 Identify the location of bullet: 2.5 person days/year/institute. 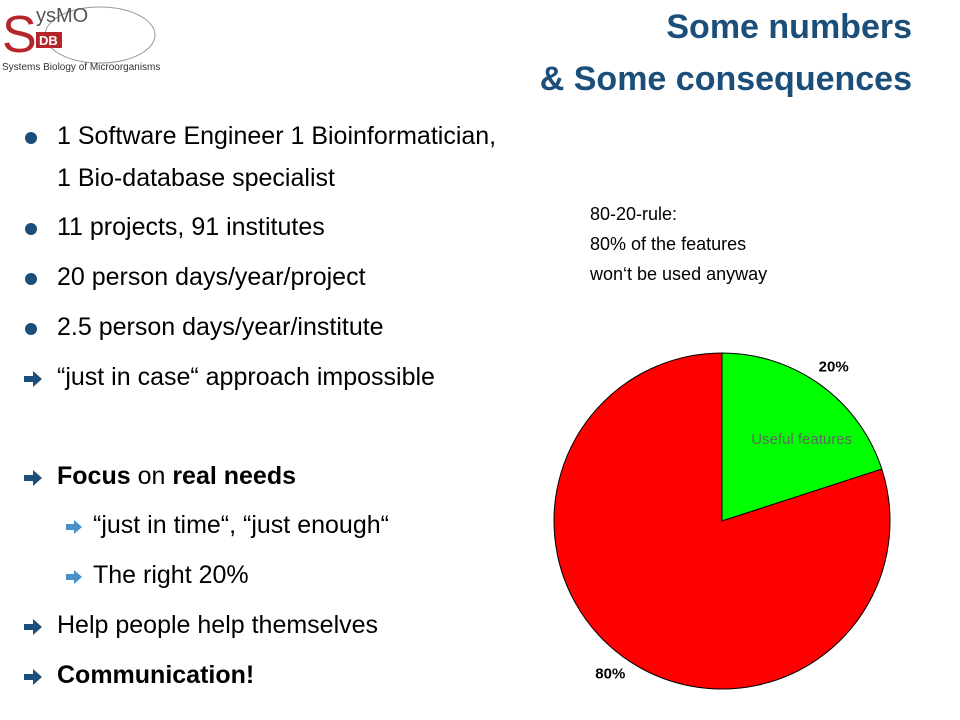
(220, 327).